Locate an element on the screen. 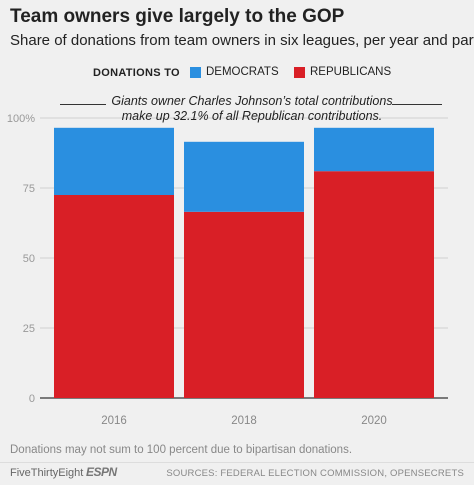  chart-title: Team owners give largely to the GOP is located at coordinates (177, 16).